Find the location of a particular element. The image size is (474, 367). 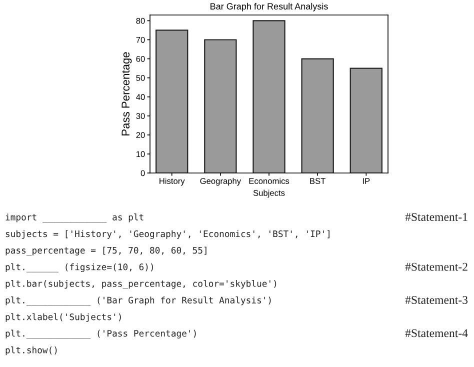

x-tick-label: History is located at coordinates (172, 182).